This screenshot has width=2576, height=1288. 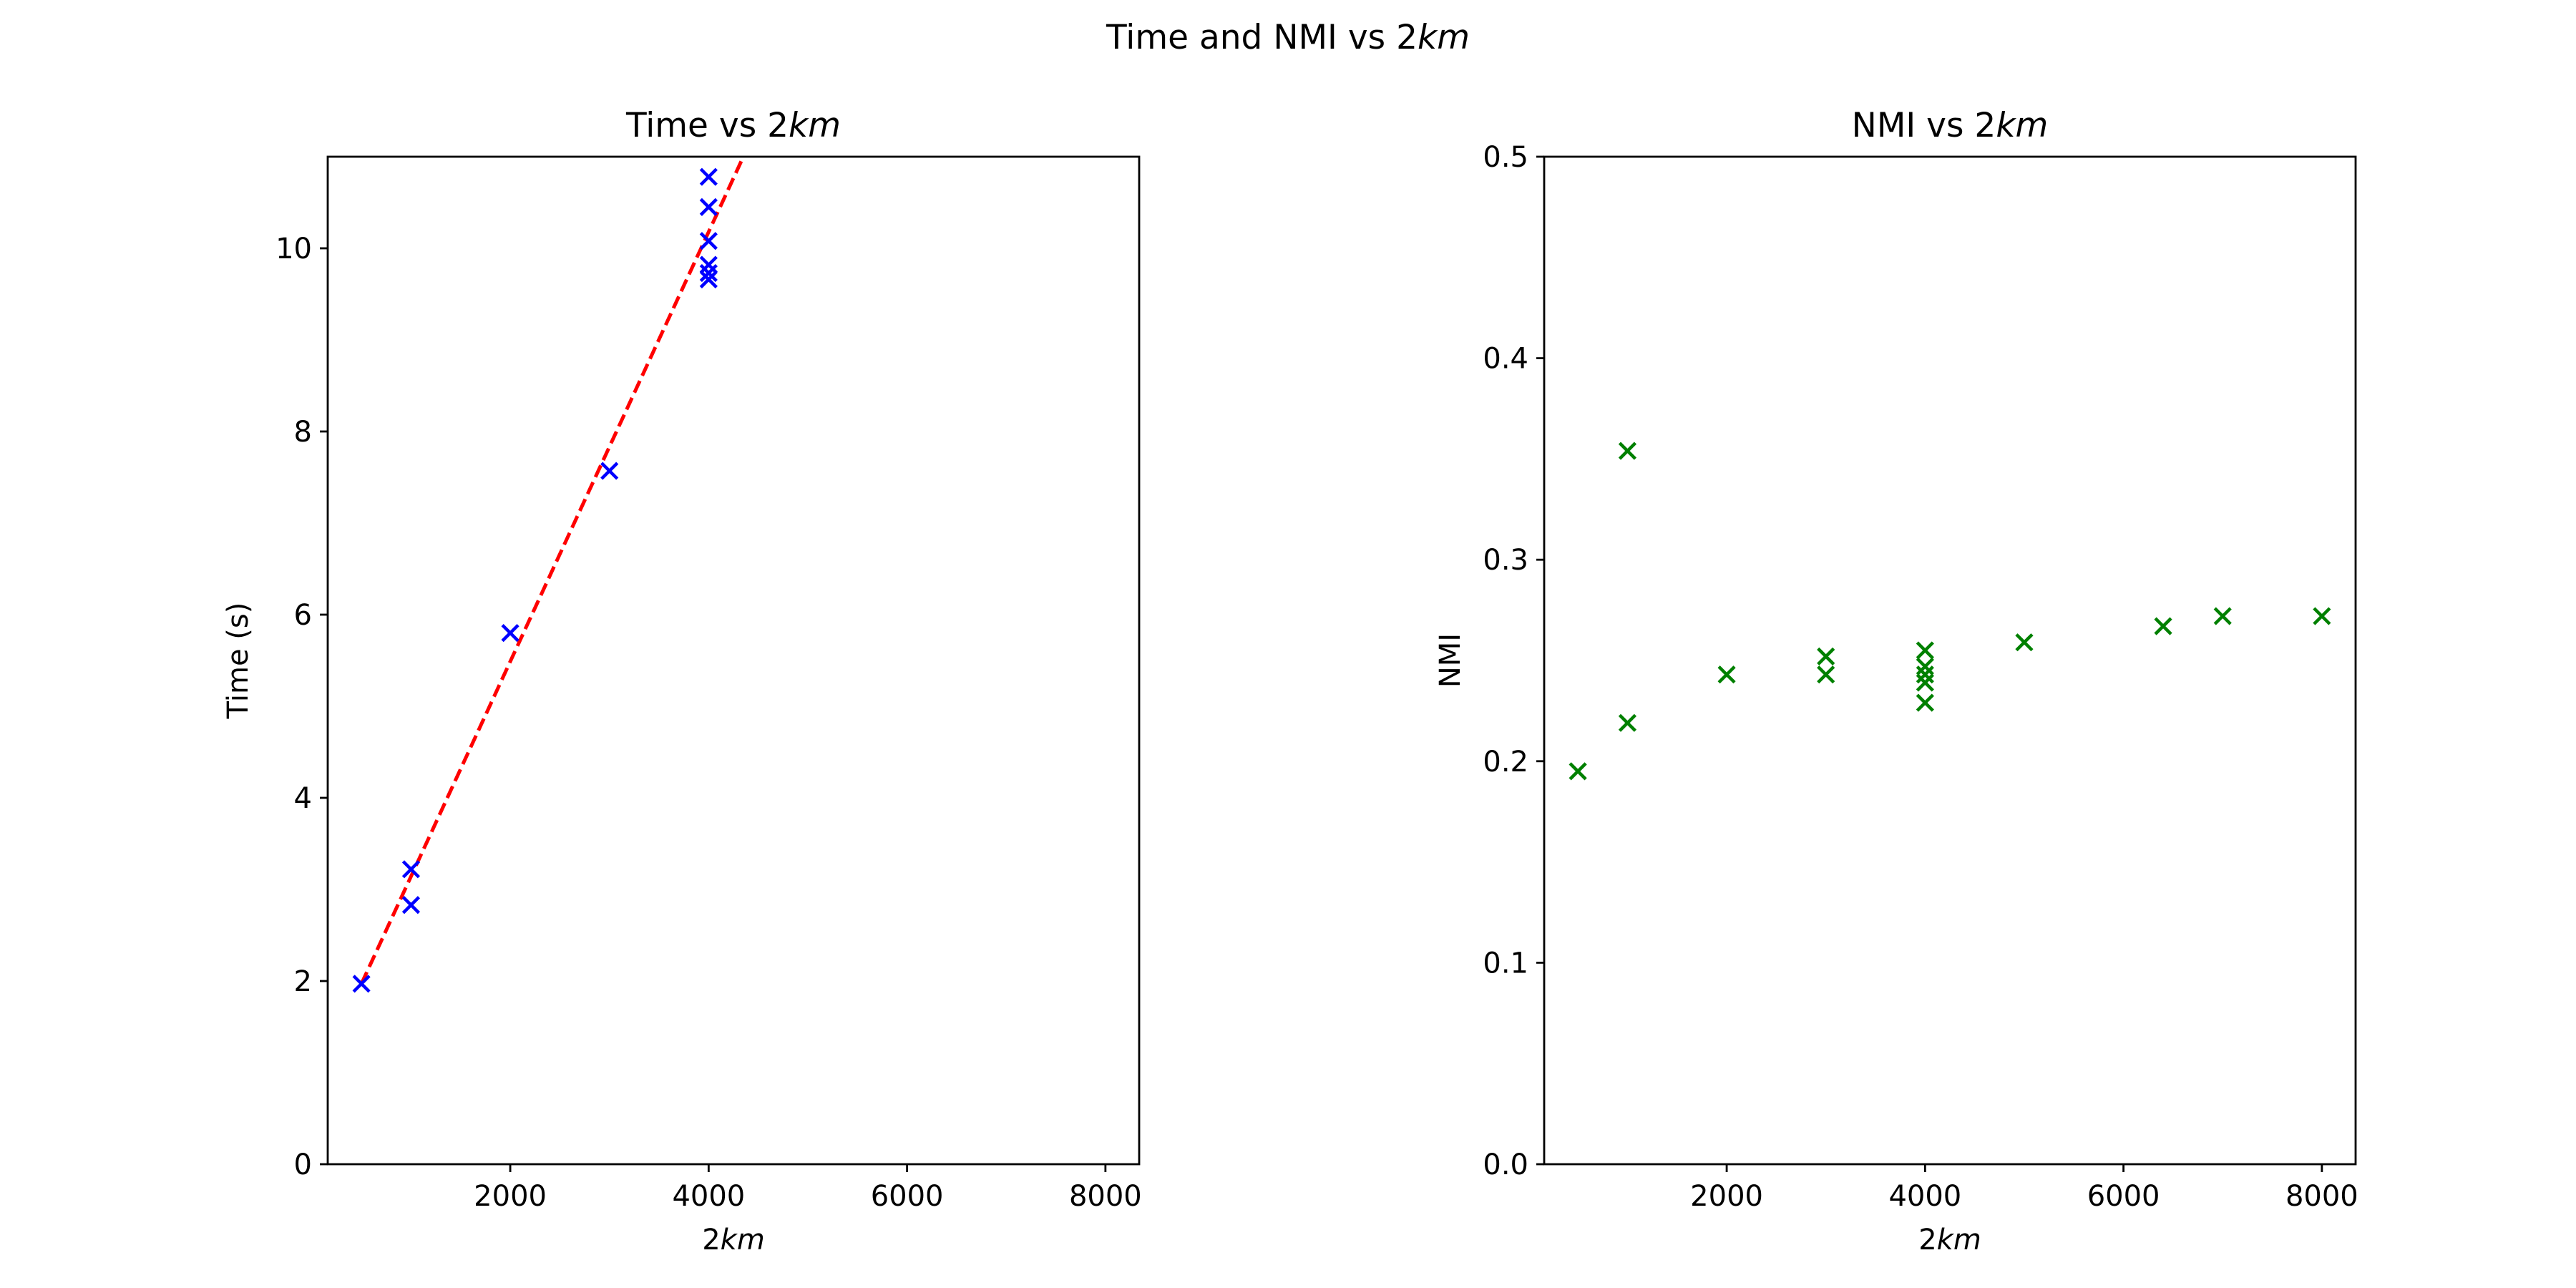 I want to click on nmi-y-axis-label: NMI, so click(x=1450, y=660).